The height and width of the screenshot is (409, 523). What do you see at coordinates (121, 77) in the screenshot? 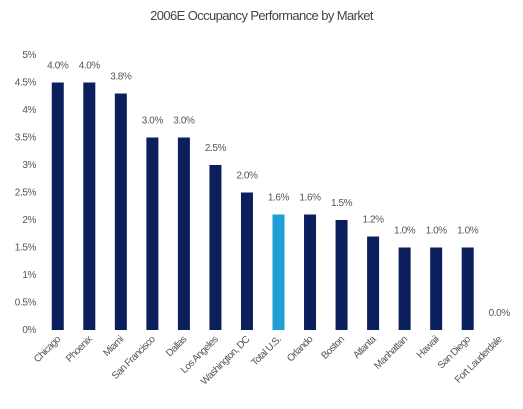
I see `data-label: 3.8%` at bounding box center [121, 77].